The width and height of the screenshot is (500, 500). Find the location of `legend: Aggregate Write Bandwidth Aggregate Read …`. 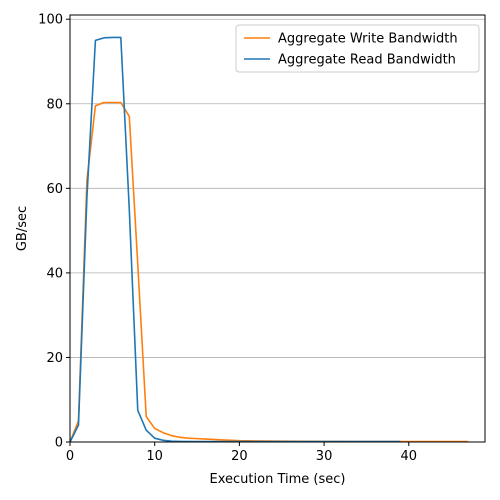

legend: Aggregate Write Bandwidth Aggregate Read … is located at coordinates (357, 48).